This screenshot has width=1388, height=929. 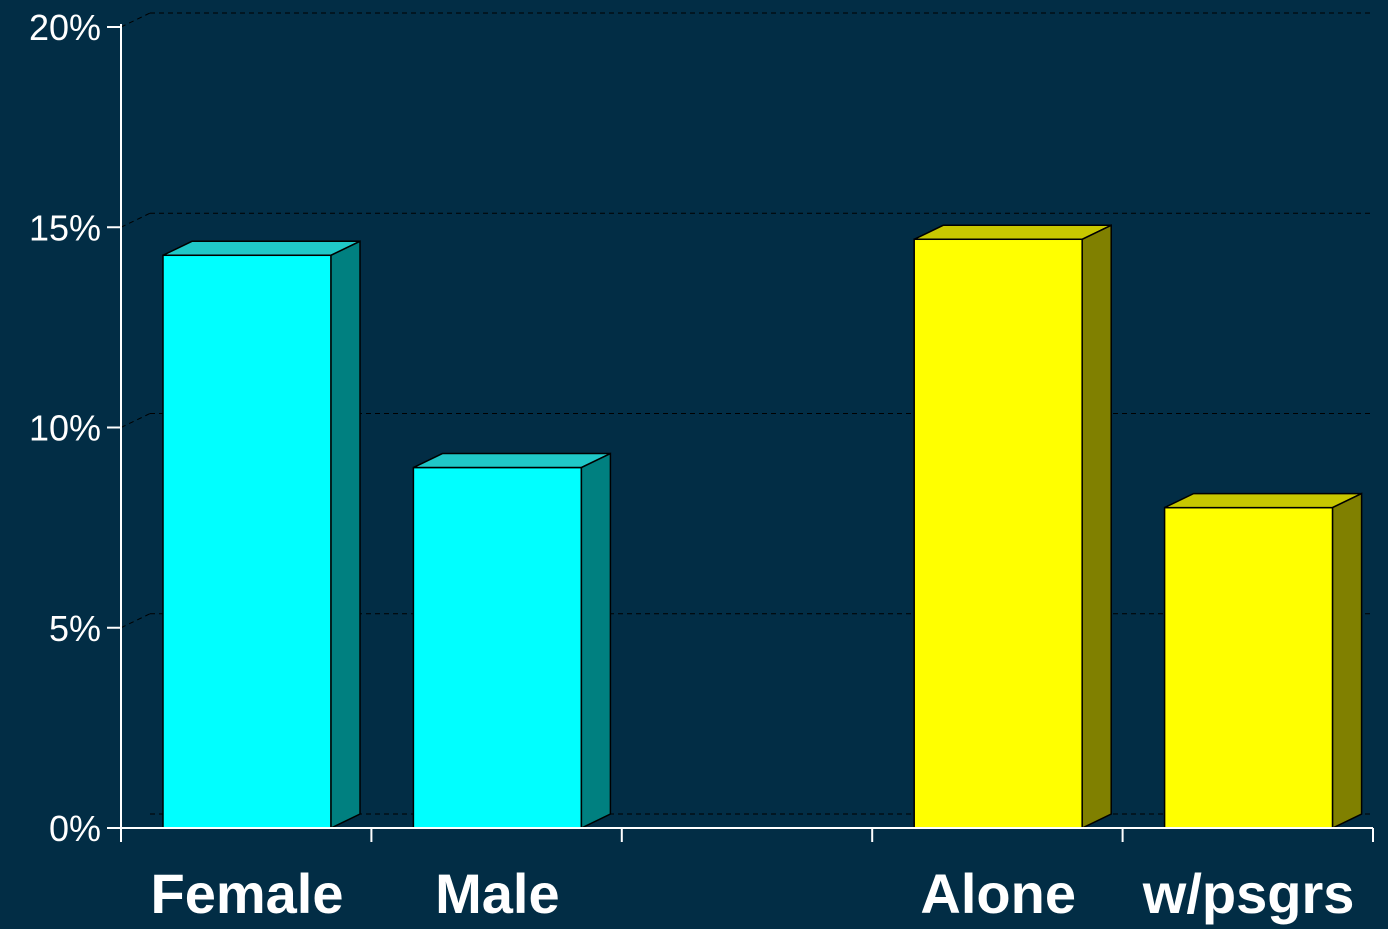 What do you see at coordinates (65, 227) in the screenshot?
I see `y-tick-label: 15%` at bounding box center [65, 227].